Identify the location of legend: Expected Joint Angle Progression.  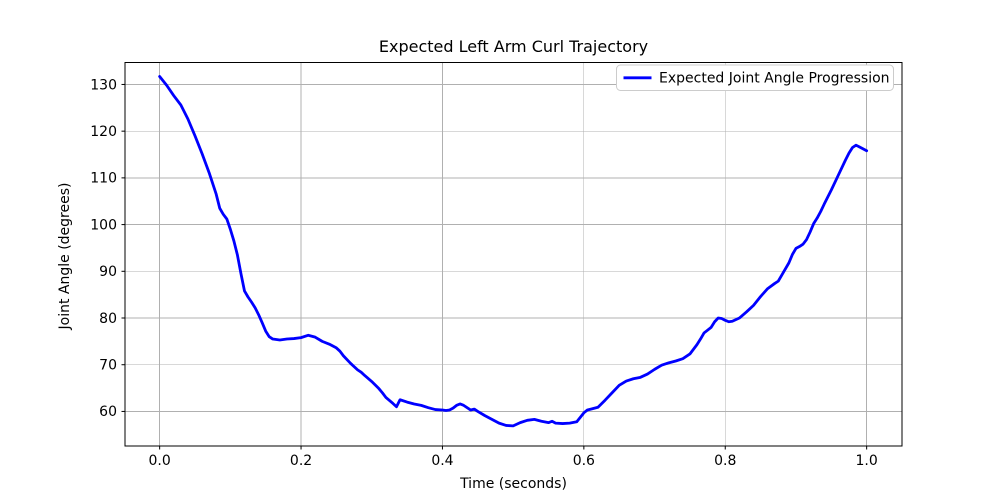
(755, 77).